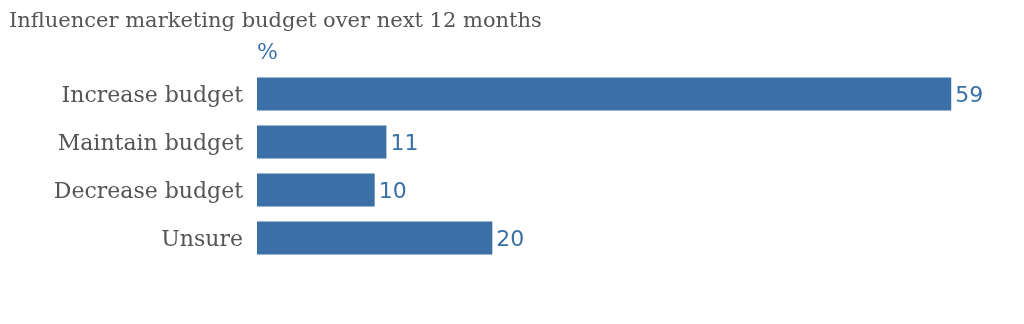 This screenshot has width=1024, height=324. What do you see at coordinates (275, 19) in the screenshot?
I see `chart-title: Influencer marketing budget over next 12 months` at bounding box center [275, 19].